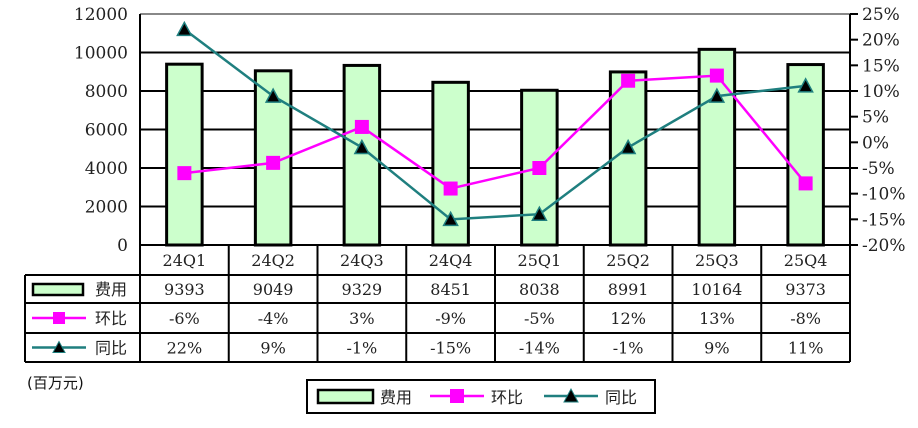 This screenshot has width=918, height=428. I want to click on marker-yoy-25Q2, so click(628, 146).